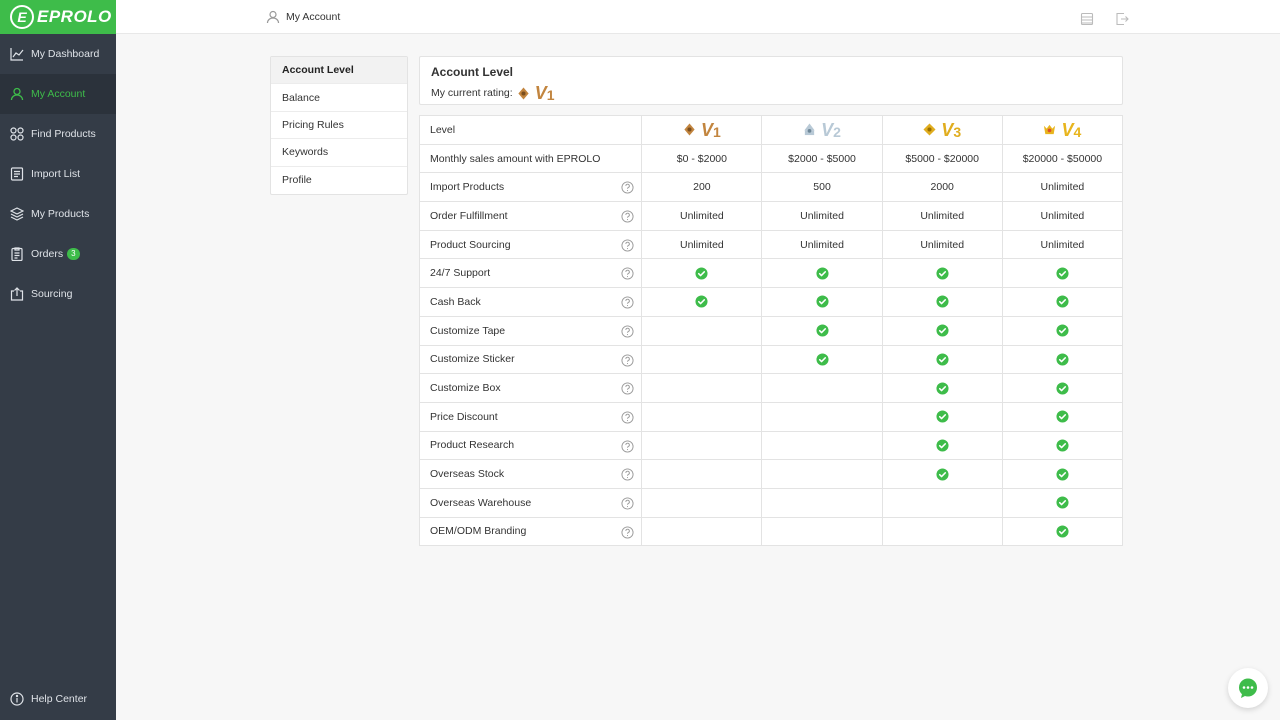 Image resolution: width=1280 pixels, height=720 pixels. Describe the element at coordinates (472, 445) in the screenshot. I see `feature-label-text: Product Research` at that location.